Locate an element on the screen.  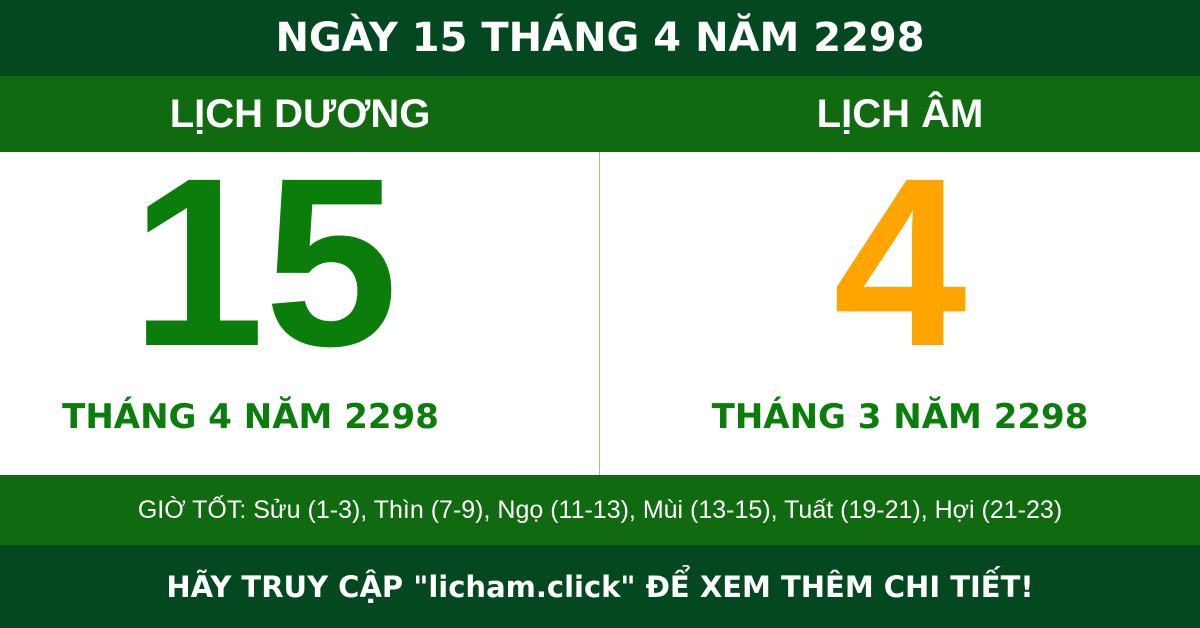
lunar-heading: LỊCH ÂM is located at coordinates (900, 114).